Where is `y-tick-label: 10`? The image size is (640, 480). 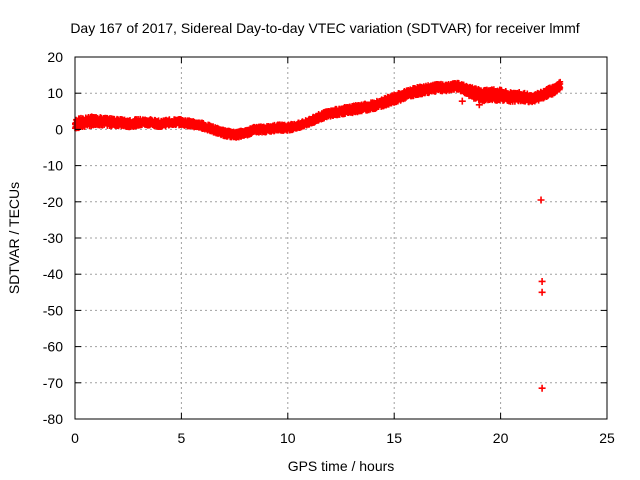
y-tick-label: 10 is located at coordinates (55, 93).